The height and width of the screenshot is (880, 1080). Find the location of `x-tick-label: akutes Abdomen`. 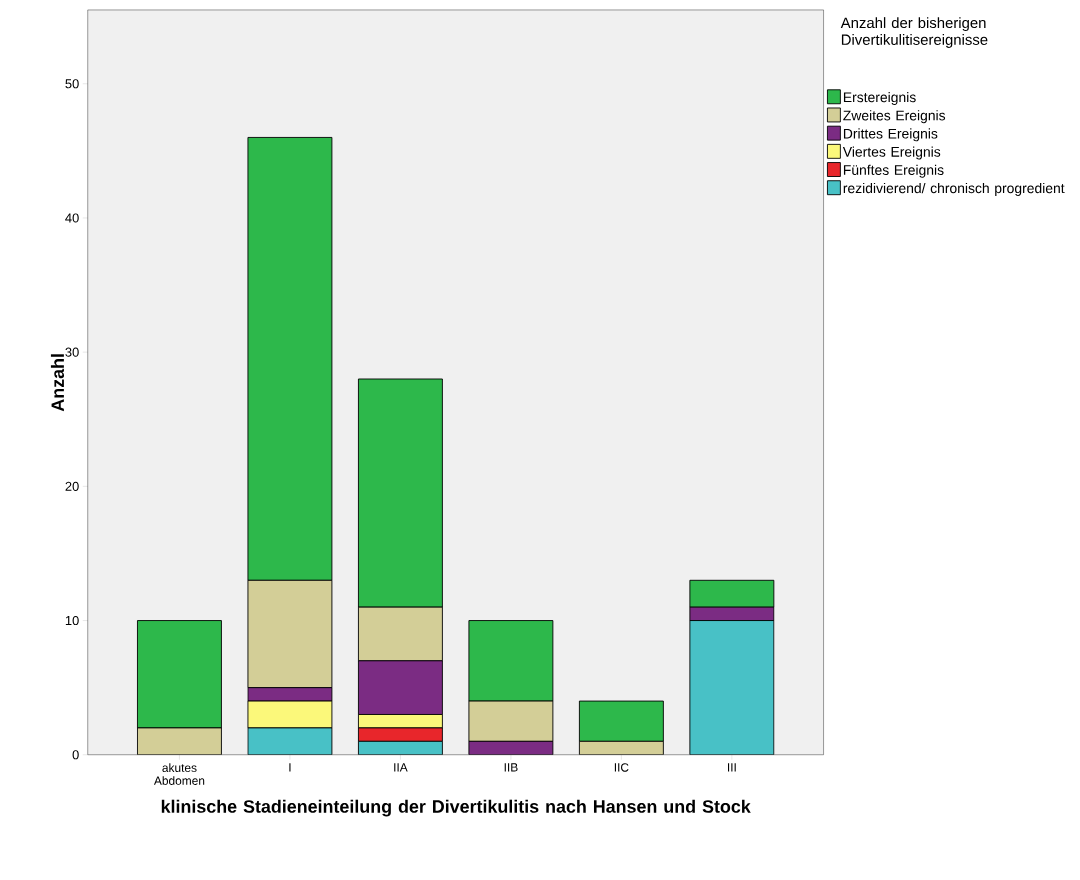

x-tick-label: akutes Abdomen is located at coordinates (179, 774).